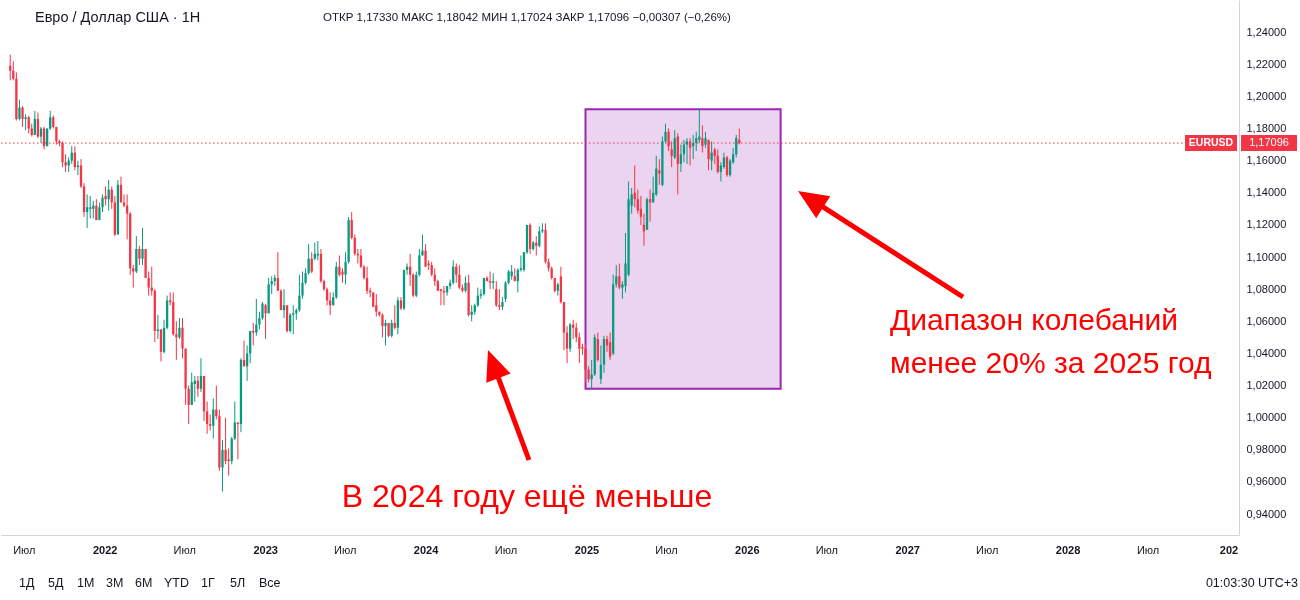 The image size is (1300, 600). Describe the element at coordinates (56, 583) in the screenshot. I see `text: 5Д` at that location.